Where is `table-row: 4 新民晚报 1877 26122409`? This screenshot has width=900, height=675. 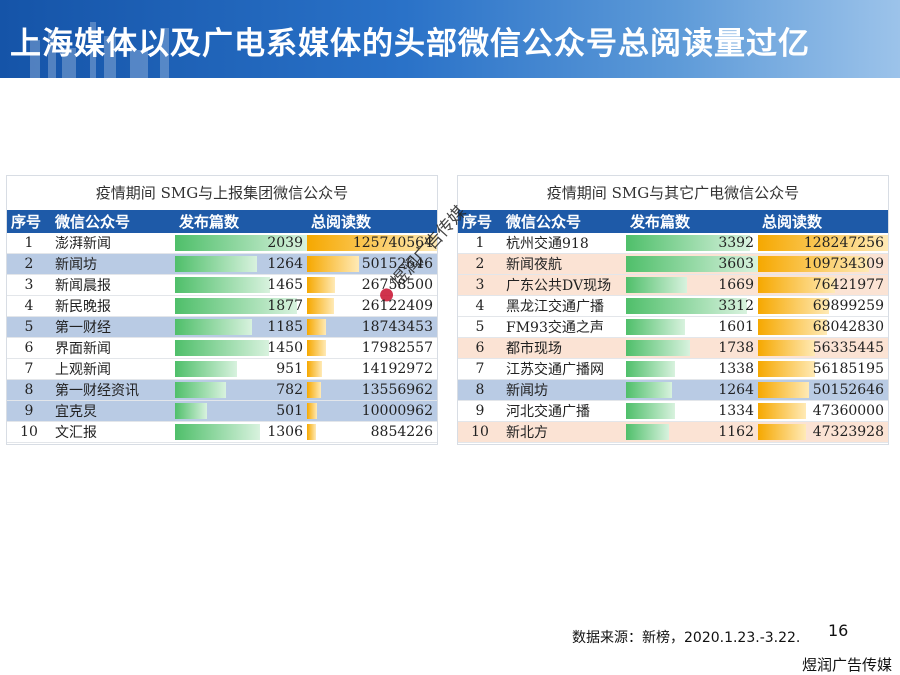 table-row: 4 新民晚报 1877 26122409 is located at coordinates (222, 306).